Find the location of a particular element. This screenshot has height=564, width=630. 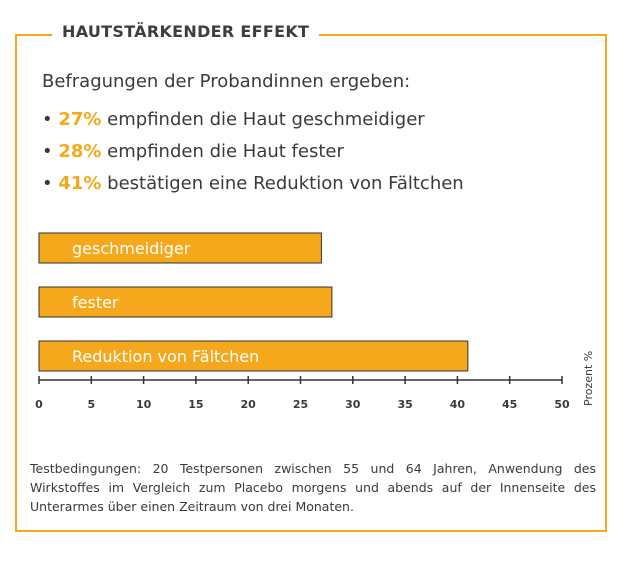

result-text: bestätigen eine Reduktion von Fältchen is located at coordinates (285, 183).